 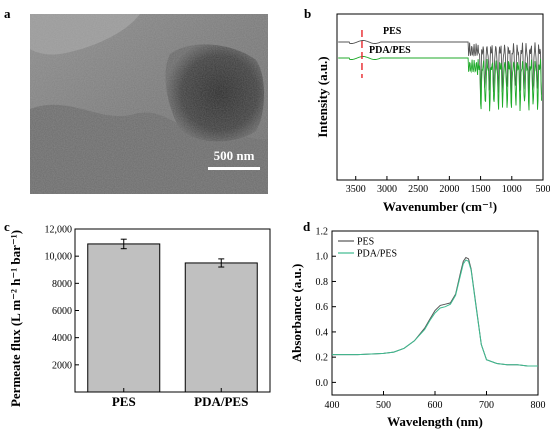 I want to click on y-tick-label: 0.6, so click(x=322, y=307).